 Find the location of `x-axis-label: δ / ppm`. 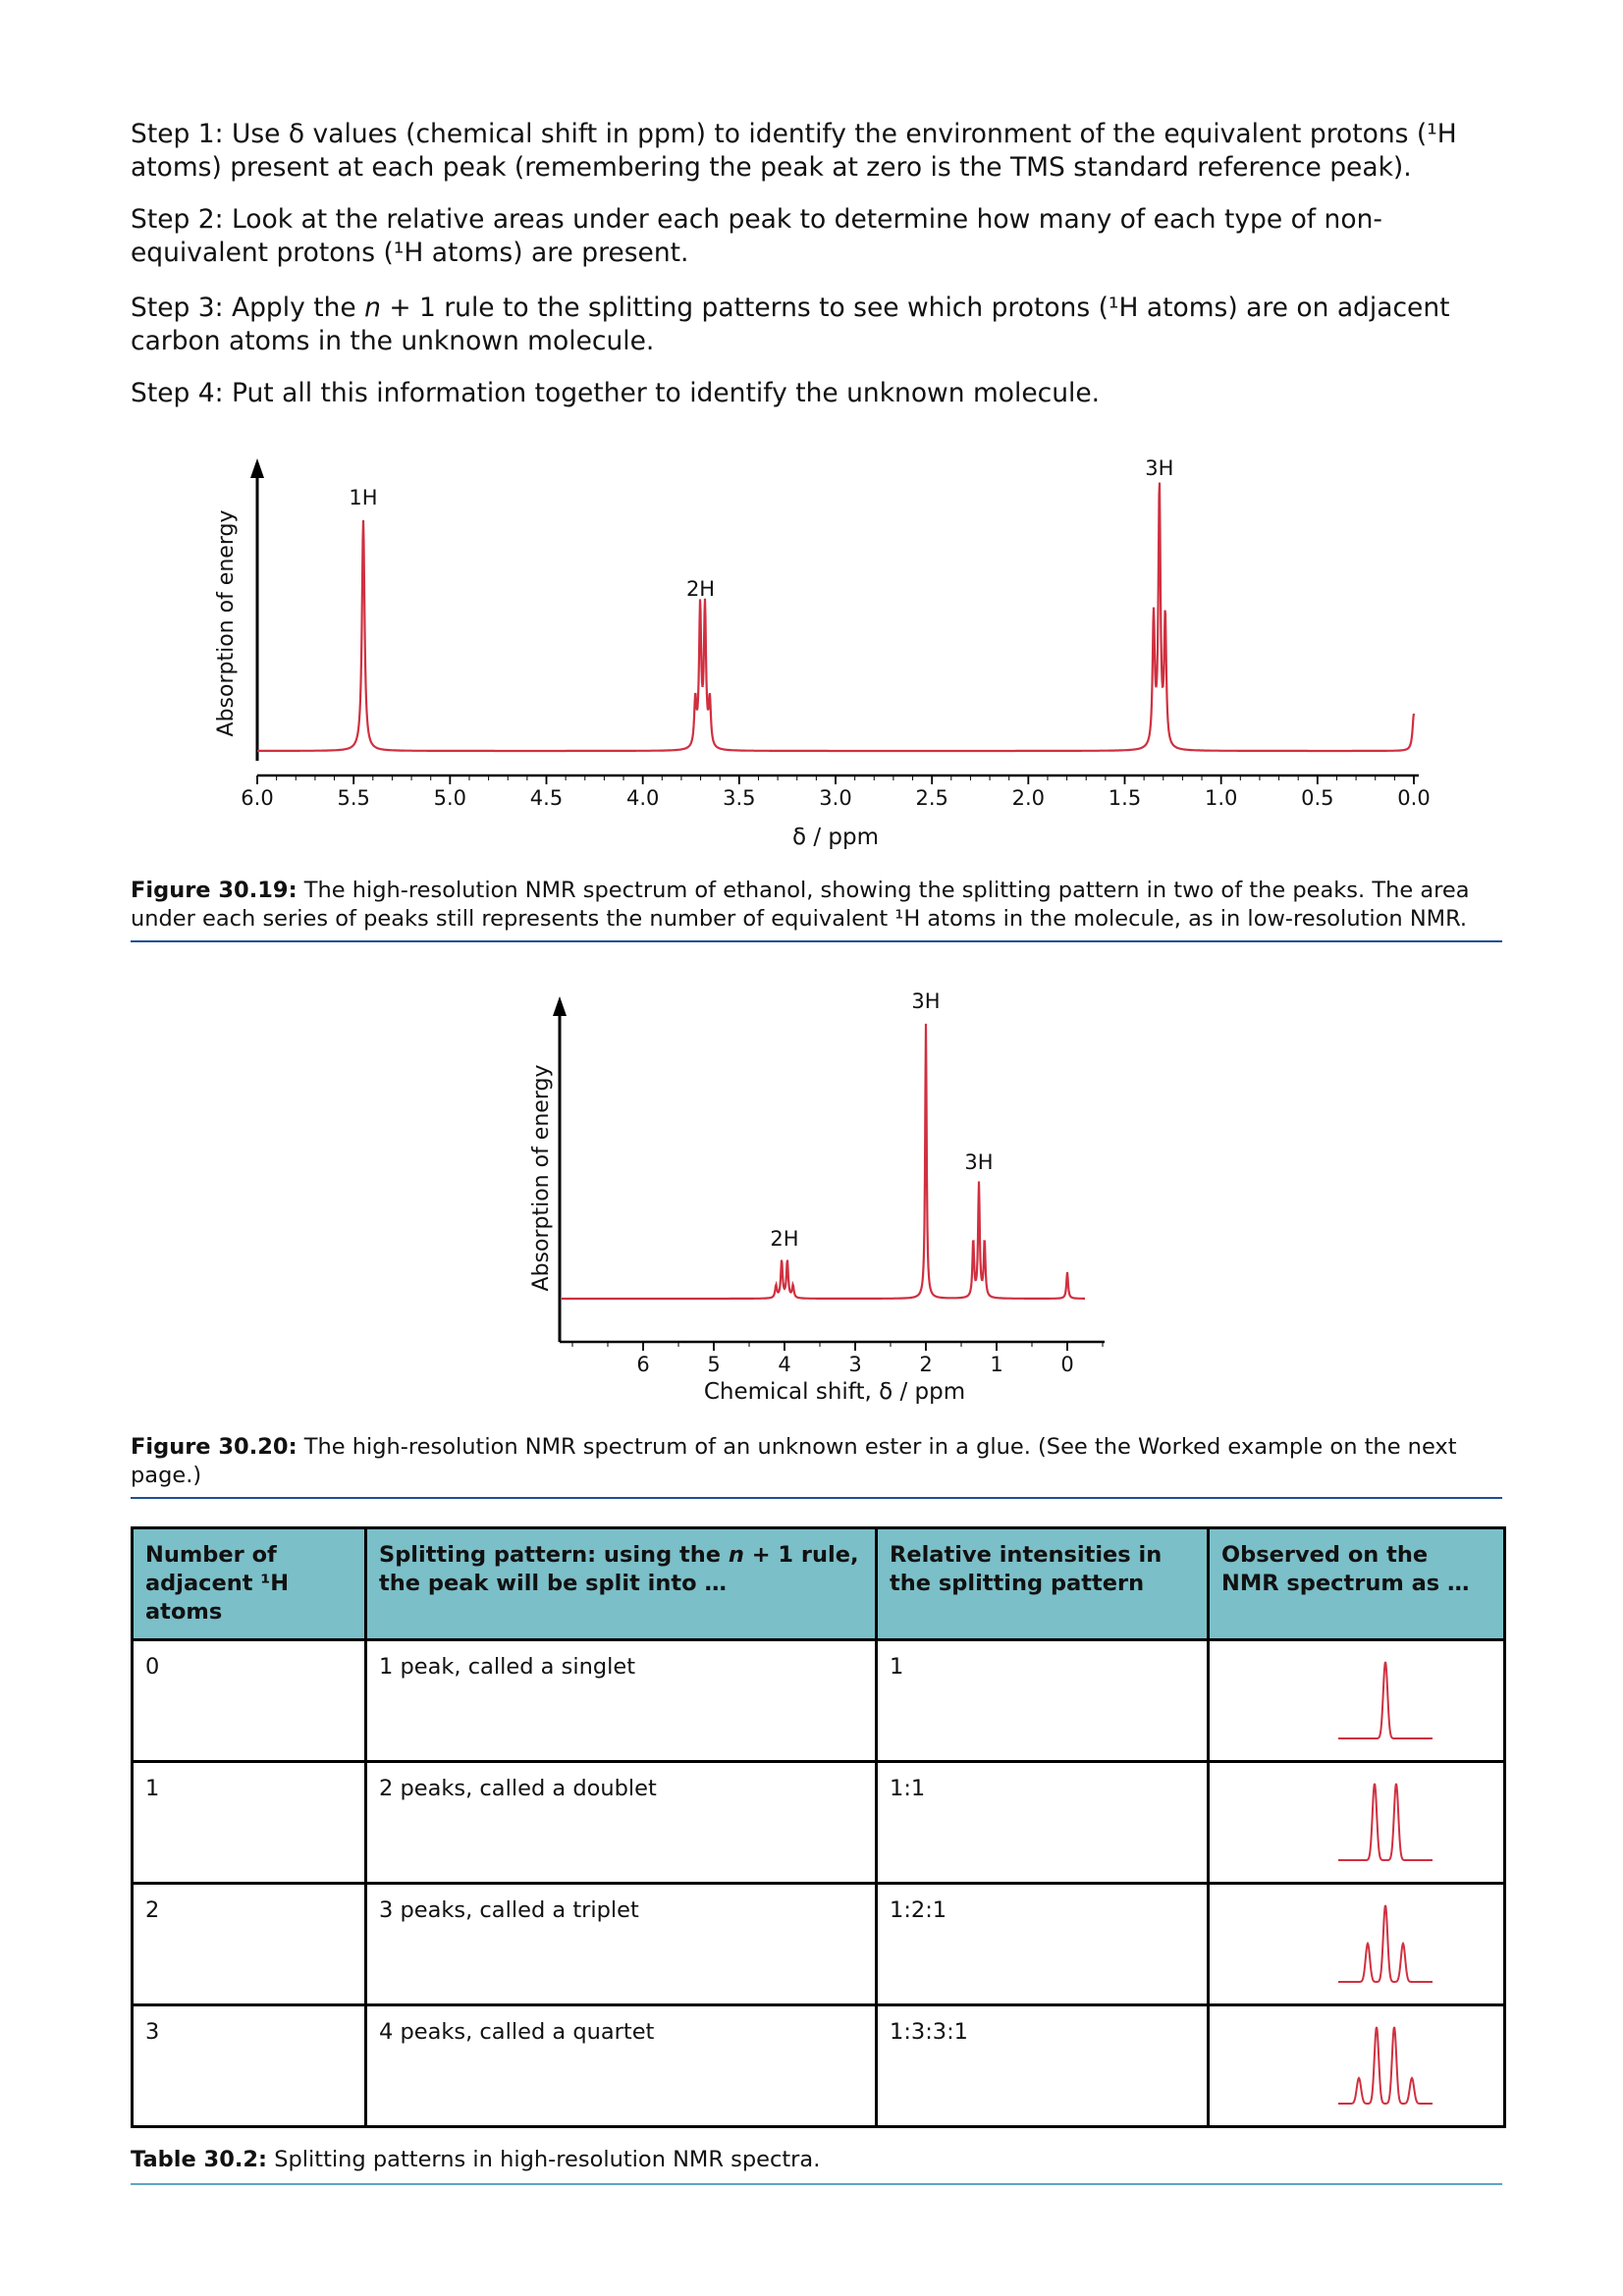

x-axis-label: δ / ppm is located at coordinates (835, 838).